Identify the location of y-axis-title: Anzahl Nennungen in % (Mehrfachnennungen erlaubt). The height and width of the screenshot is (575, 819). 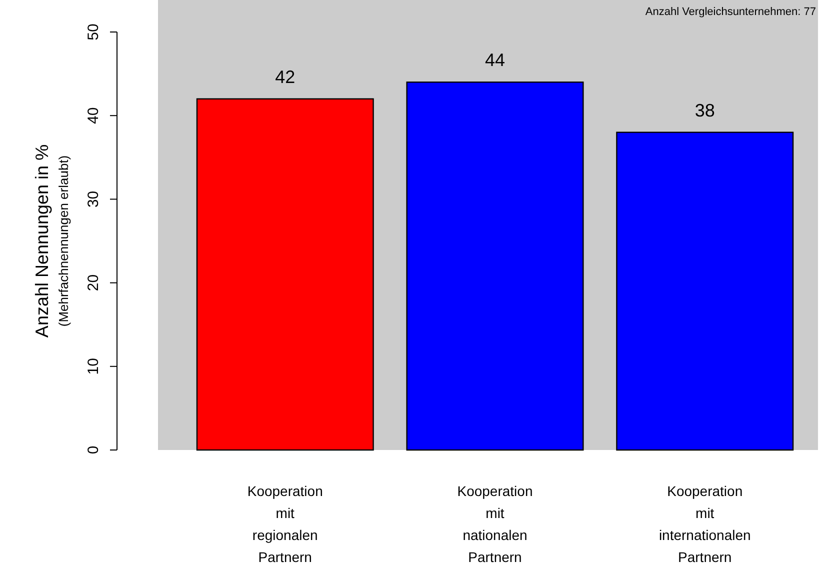
(51, 241).